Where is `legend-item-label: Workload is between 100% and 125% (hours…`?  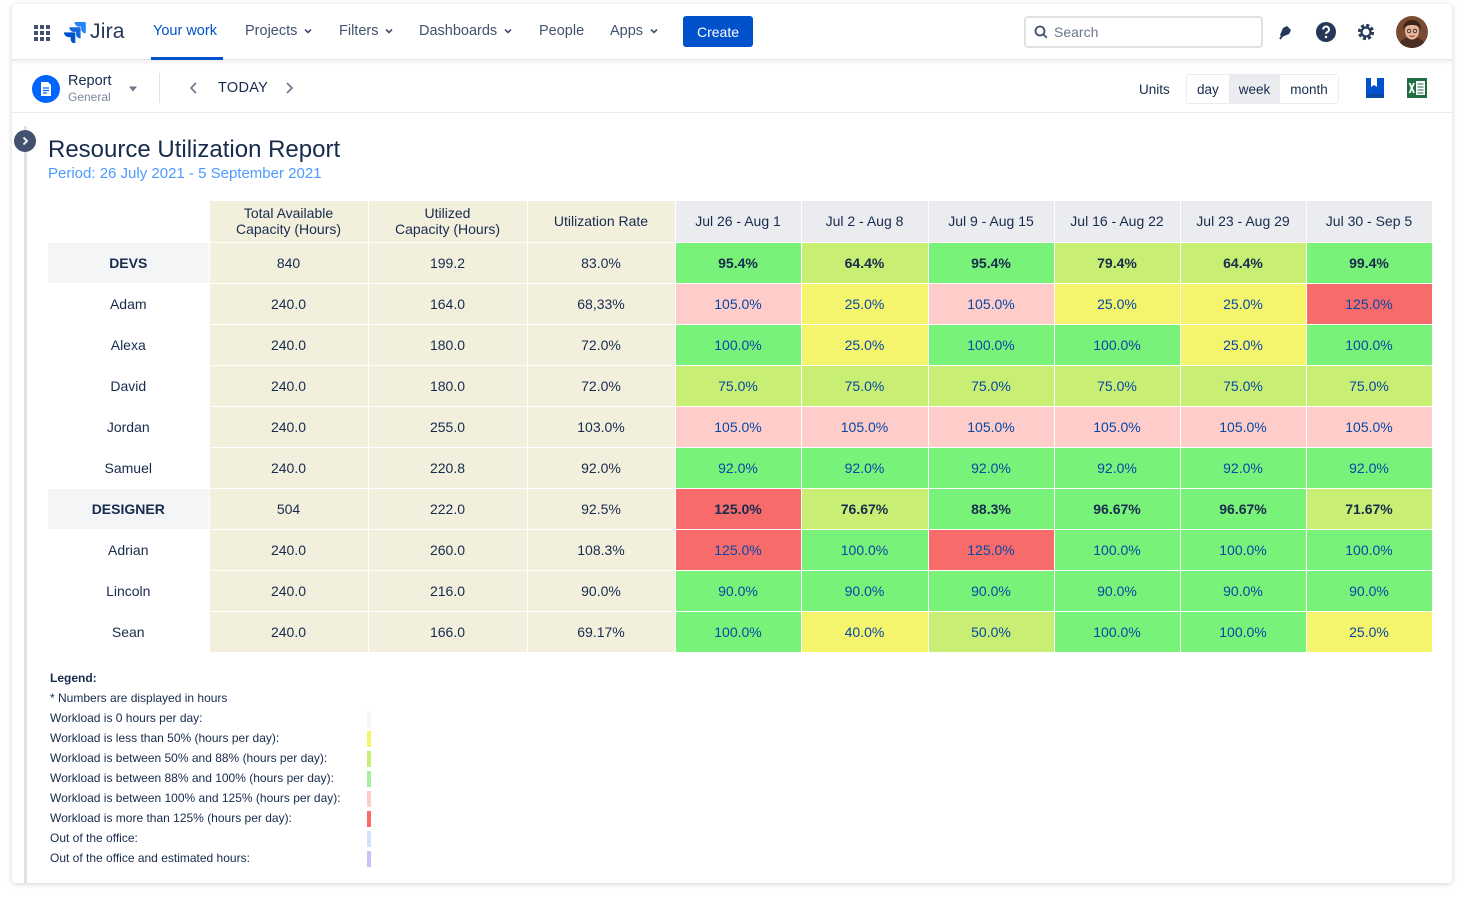
legend-item-label: Workload is between 100% and 125% (hours… is located at coordinates (195, 798).